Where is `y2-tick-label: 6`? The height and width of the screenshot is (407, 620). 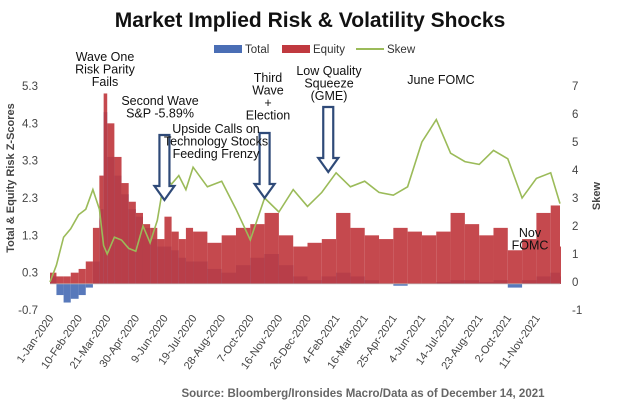 y2-tick-label: 6 is located at coordinates (575, 115).